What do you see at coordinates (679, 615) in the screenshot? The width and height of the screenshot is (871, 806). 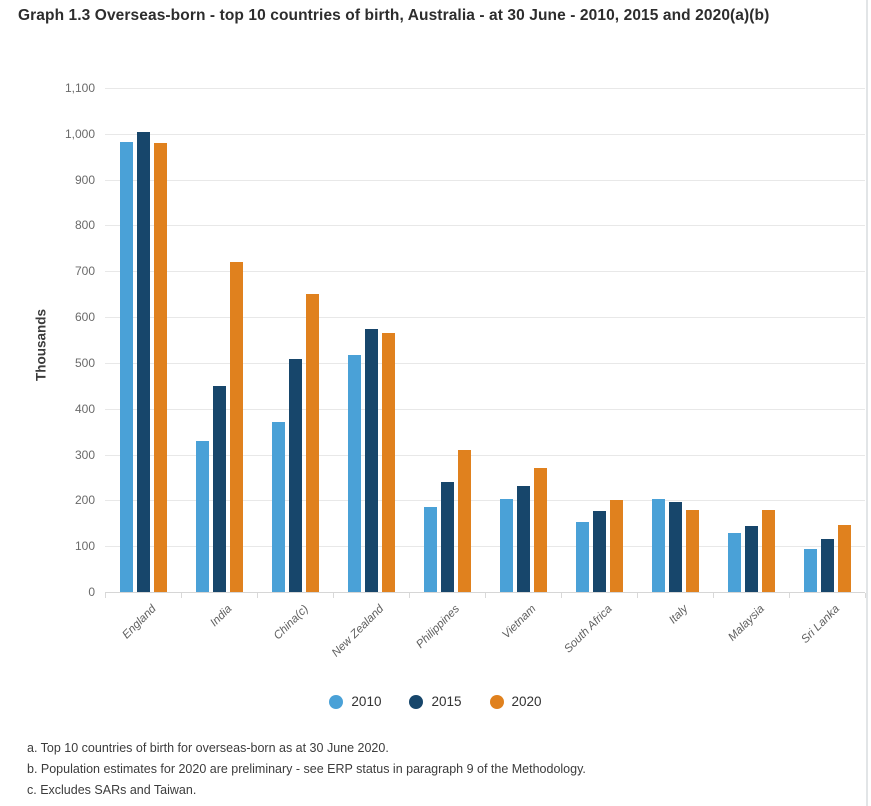 I see `x-category-label-italy: Italy` at bounding box center [679, 615].